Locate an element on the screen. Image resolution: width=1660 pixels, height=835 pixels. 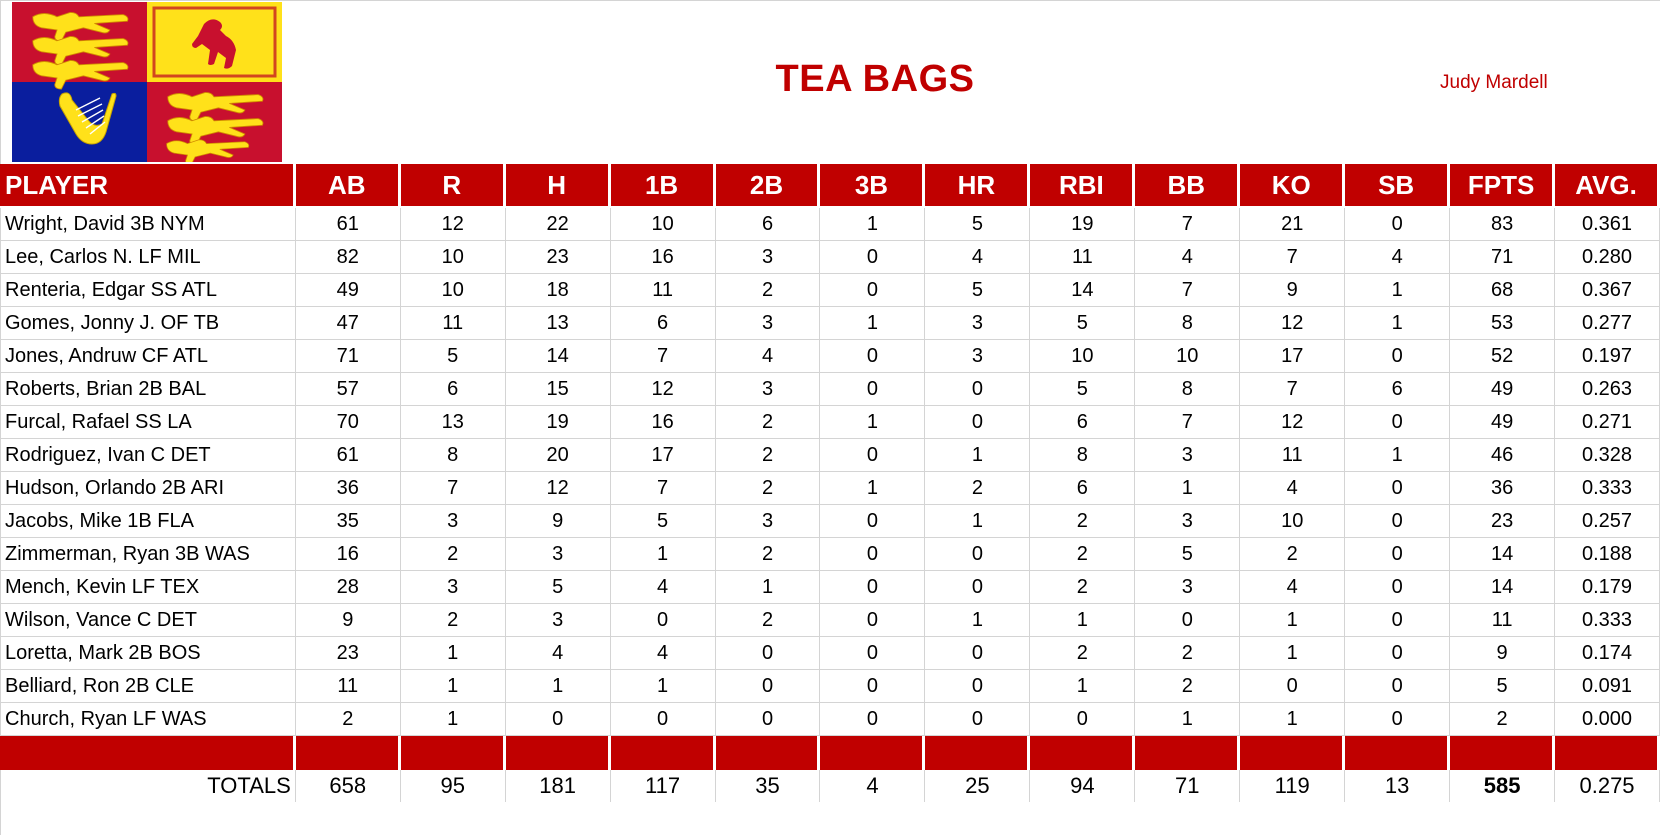
stat-cell-ko: 2 is located at coordinates (1293, 554).